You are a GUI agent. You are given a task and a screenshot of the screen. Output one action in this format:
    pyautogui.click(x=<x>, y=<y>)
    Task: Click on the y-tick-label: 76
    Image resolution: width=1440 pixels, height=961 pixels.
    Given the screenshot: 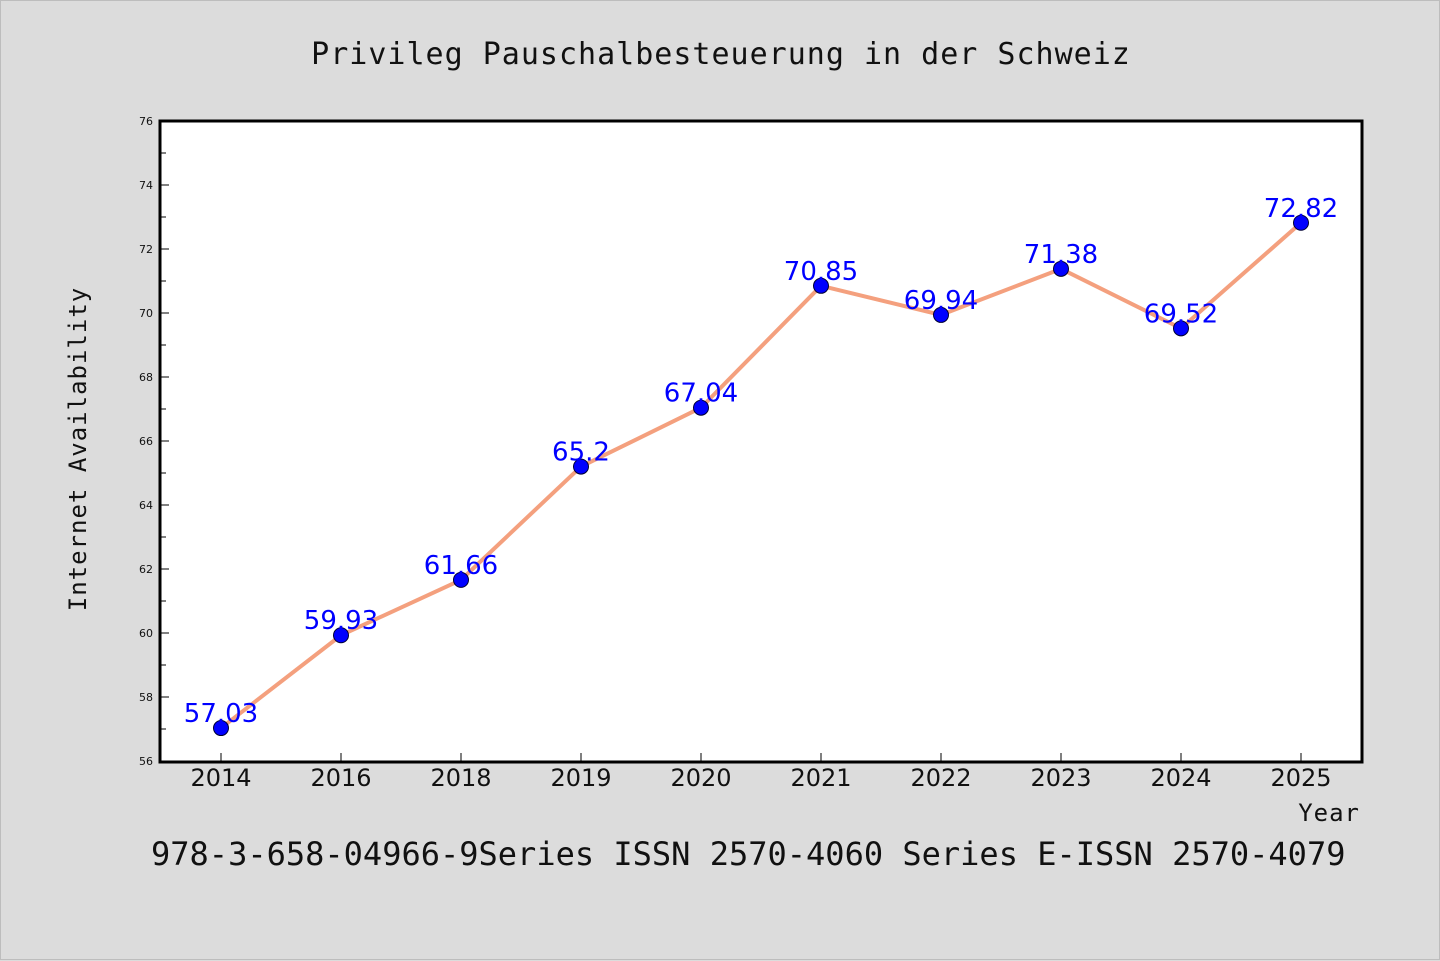 What is the action you would take?
    pyautogui.click(x=146, y=121)
    